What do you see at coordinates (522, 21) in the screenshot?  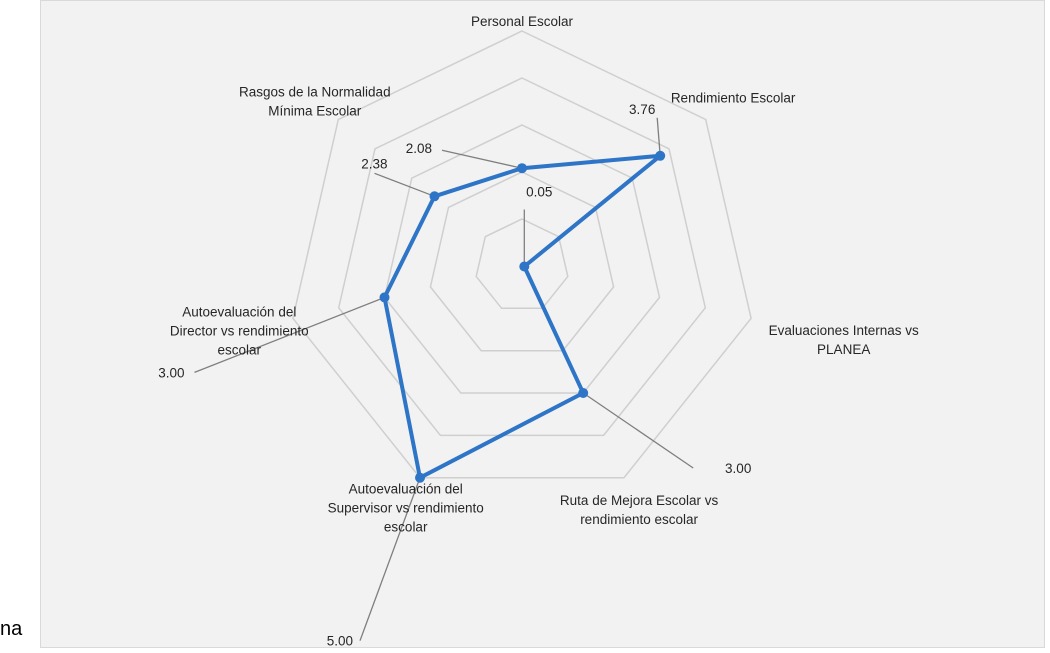 I see `axis-label-1: Personal Escolar` at bounding box center [522, 21].